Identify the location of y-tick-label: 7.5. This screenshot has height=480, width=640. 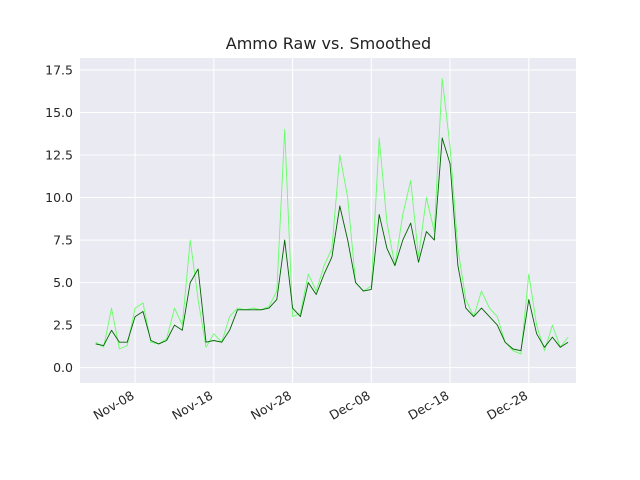
(63, 240).